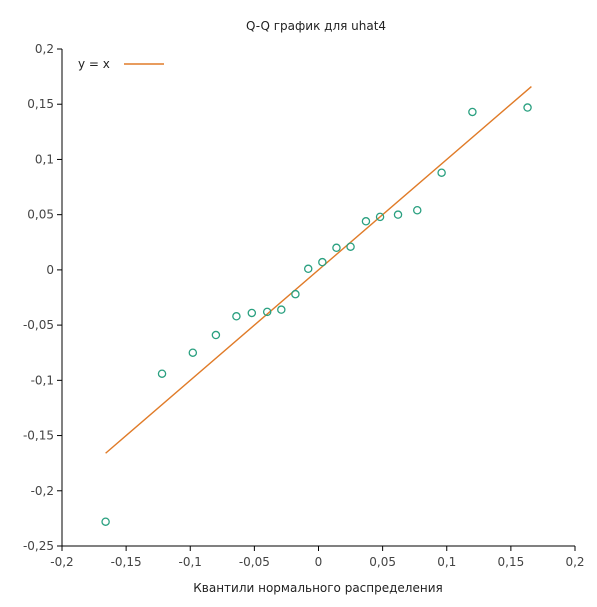 This screenshot has width=597, height=607. Describe the element at coordinates (254, 562) in the screenshot. I see `x-tick-label: -0,05` at that location.